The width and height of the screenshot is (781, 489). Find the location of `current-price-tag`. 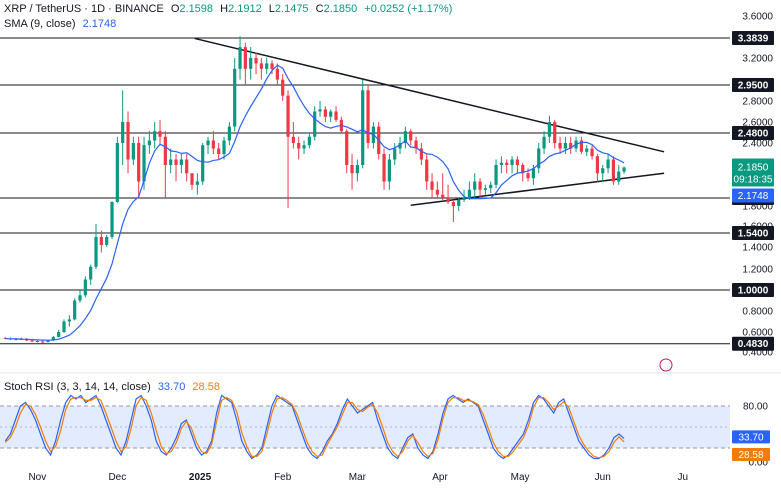

current-price-tag is located at coordinates (753, 172).